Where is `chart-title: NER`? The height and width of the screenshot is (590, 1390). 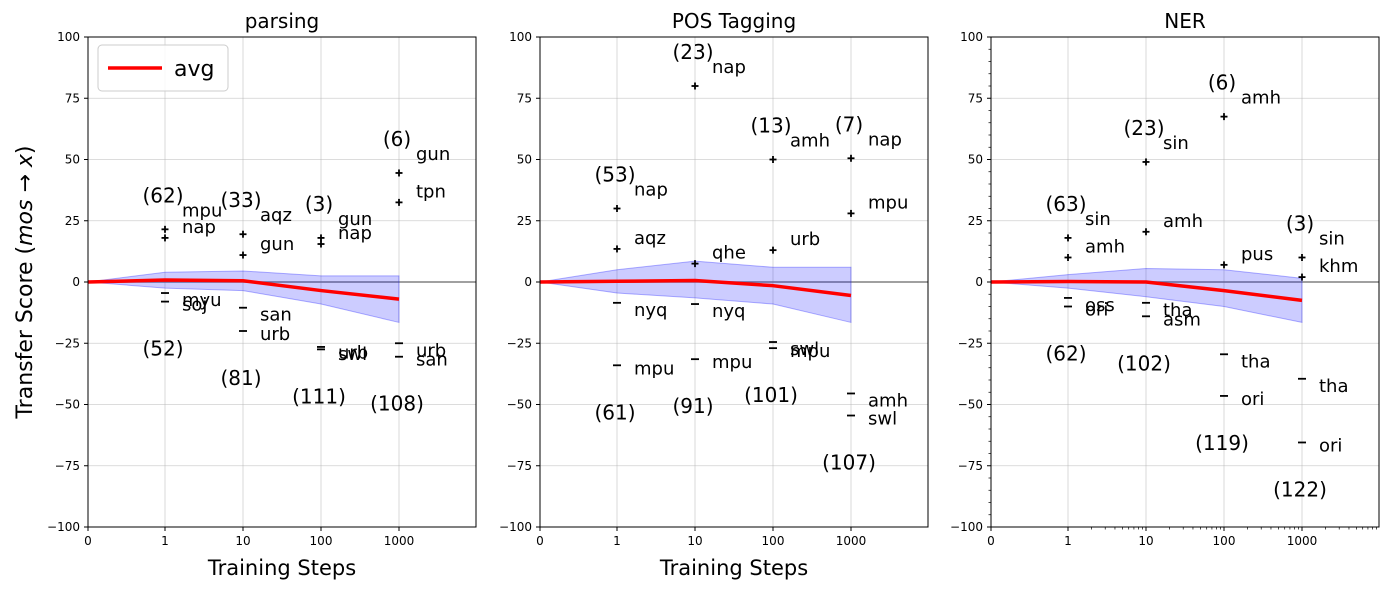 chart-title: NER is located at coordinates (1185, 21).